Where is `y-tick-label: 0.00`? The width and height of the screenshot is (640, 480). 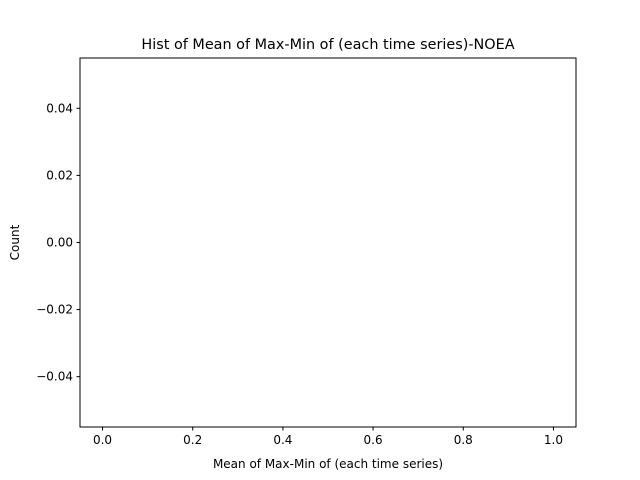
y-tick-label: 0.00 is located at coordinates (59, 243).